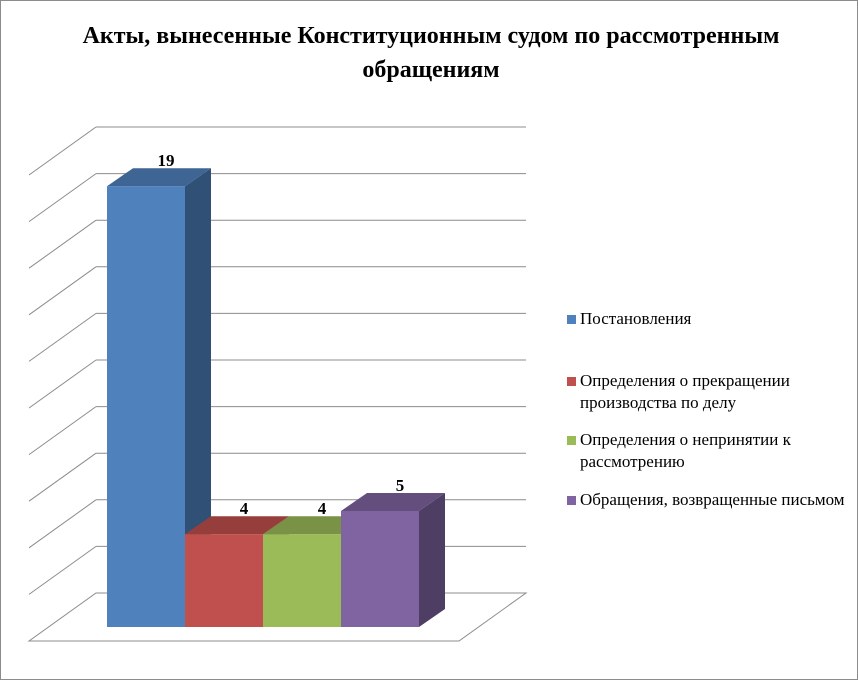 This screenshot has width=858, height=681. What do you see at coordinates (400, 485) in the screenshot?
I see `data-label-4: 5` at bounding box center [400, 485].